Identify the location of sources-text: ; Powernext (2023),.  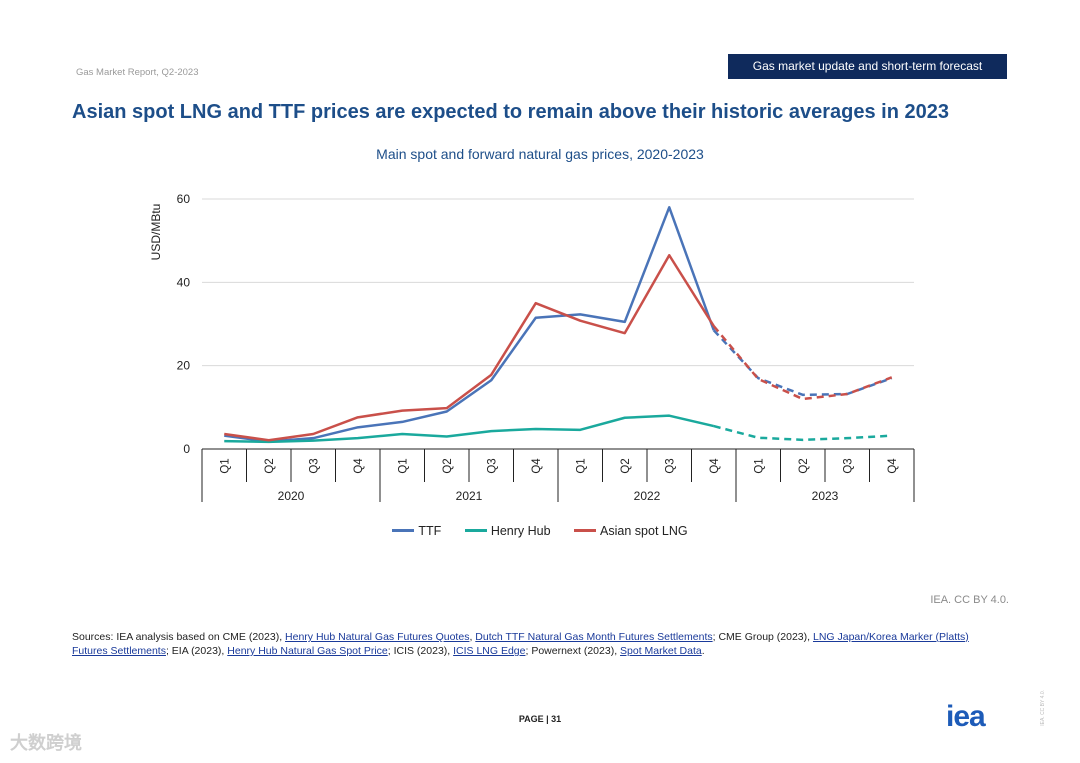
(573, 651).